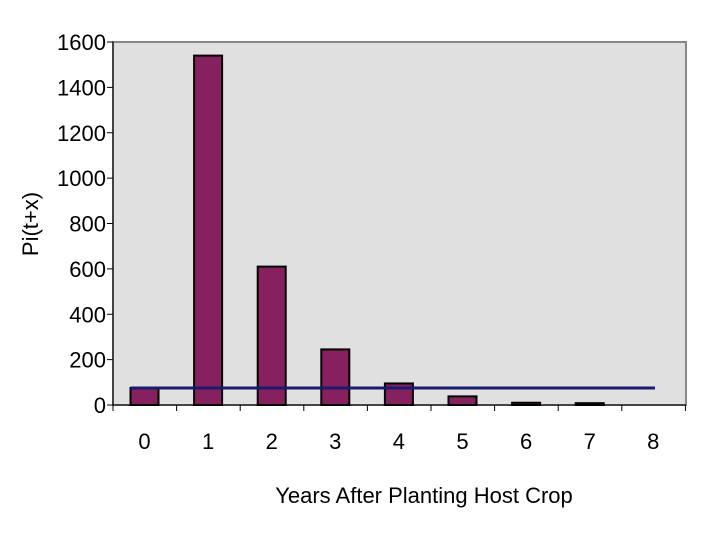 This screenshot has height=540, width=720. What do you see at coordinates (87, 360) in the screenshot?
I see `y-tick-label: 200` at bounding box center [87, 360].